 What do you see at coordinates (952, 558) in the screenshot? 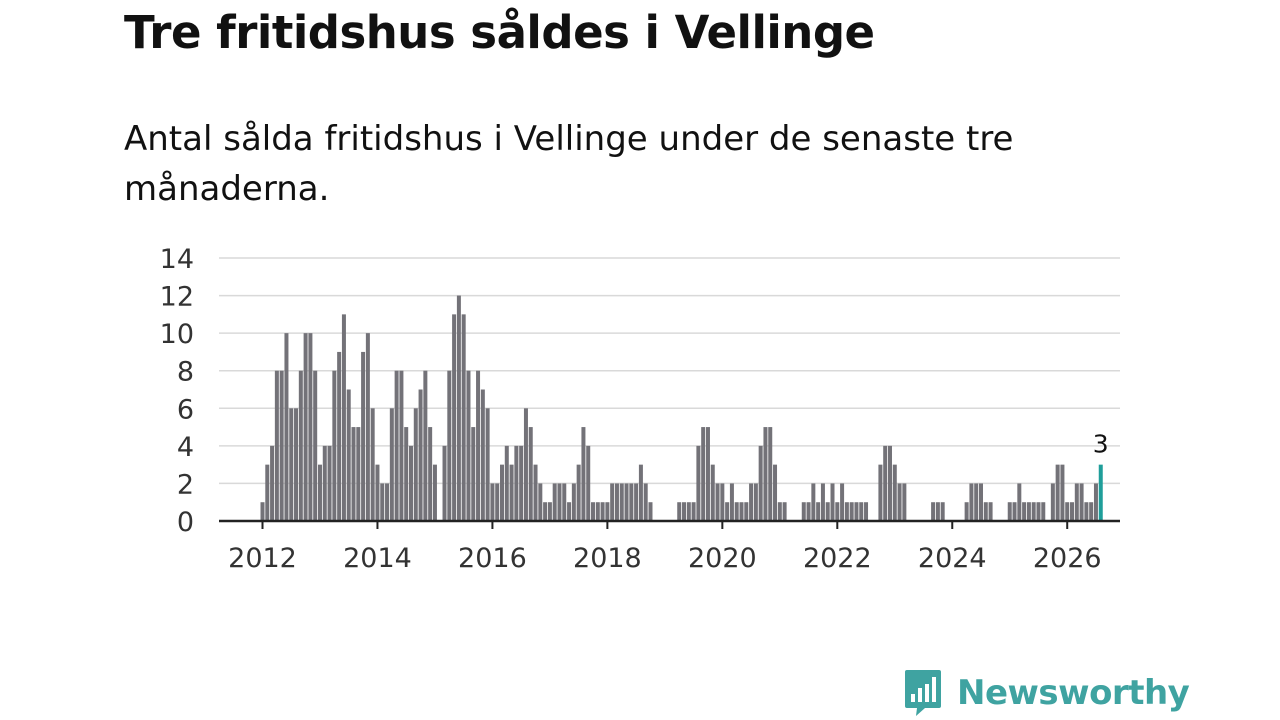
I see `x-tick-label: 2024` at bounding box center [952, 558].